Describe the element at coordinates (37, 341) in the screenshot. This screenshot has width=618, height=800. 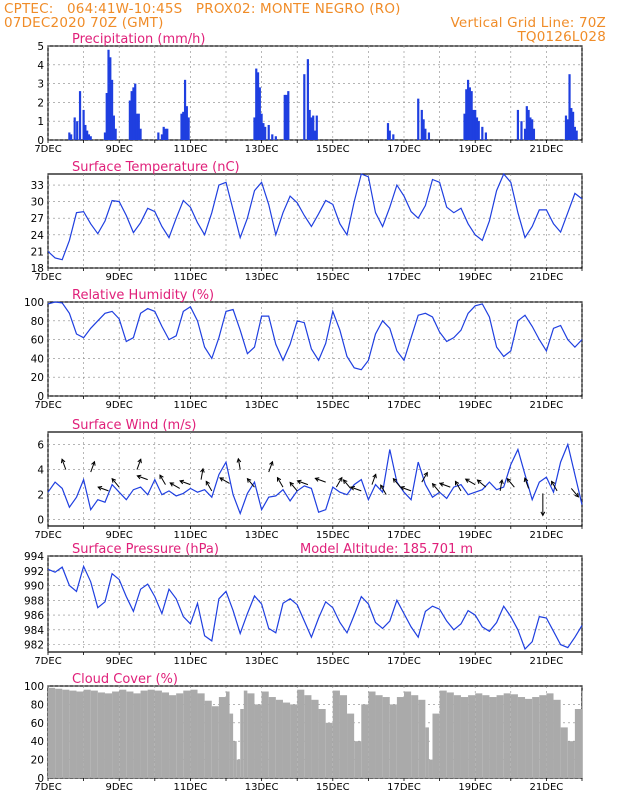
I see `rh-ytick-label: 60` at that location.